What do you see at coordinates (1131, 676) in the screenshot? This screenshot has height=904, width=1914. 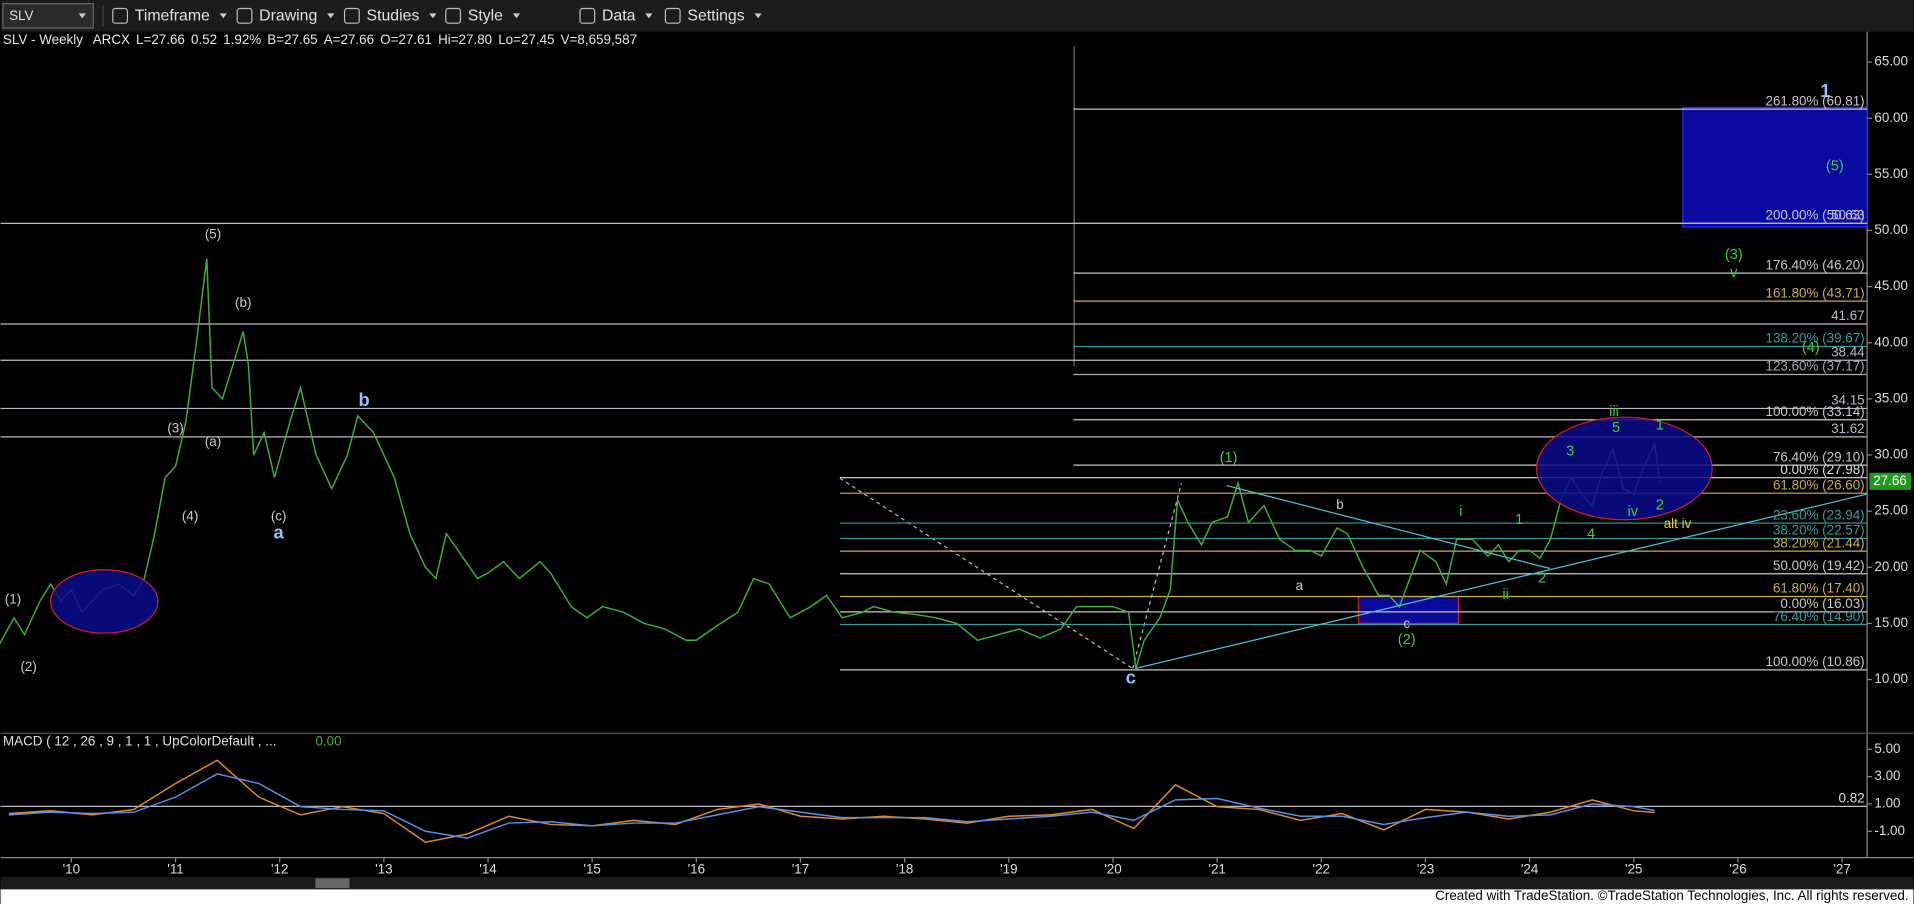 I see `wave-label: c` at bounding box center [1131, 676].